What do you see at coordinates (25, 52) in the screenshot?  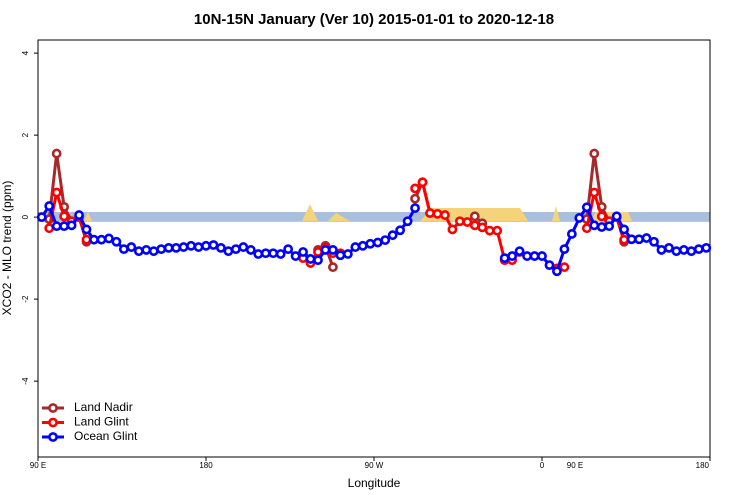 I see `y-tick-label: 4` at bounding box center [25, 52].